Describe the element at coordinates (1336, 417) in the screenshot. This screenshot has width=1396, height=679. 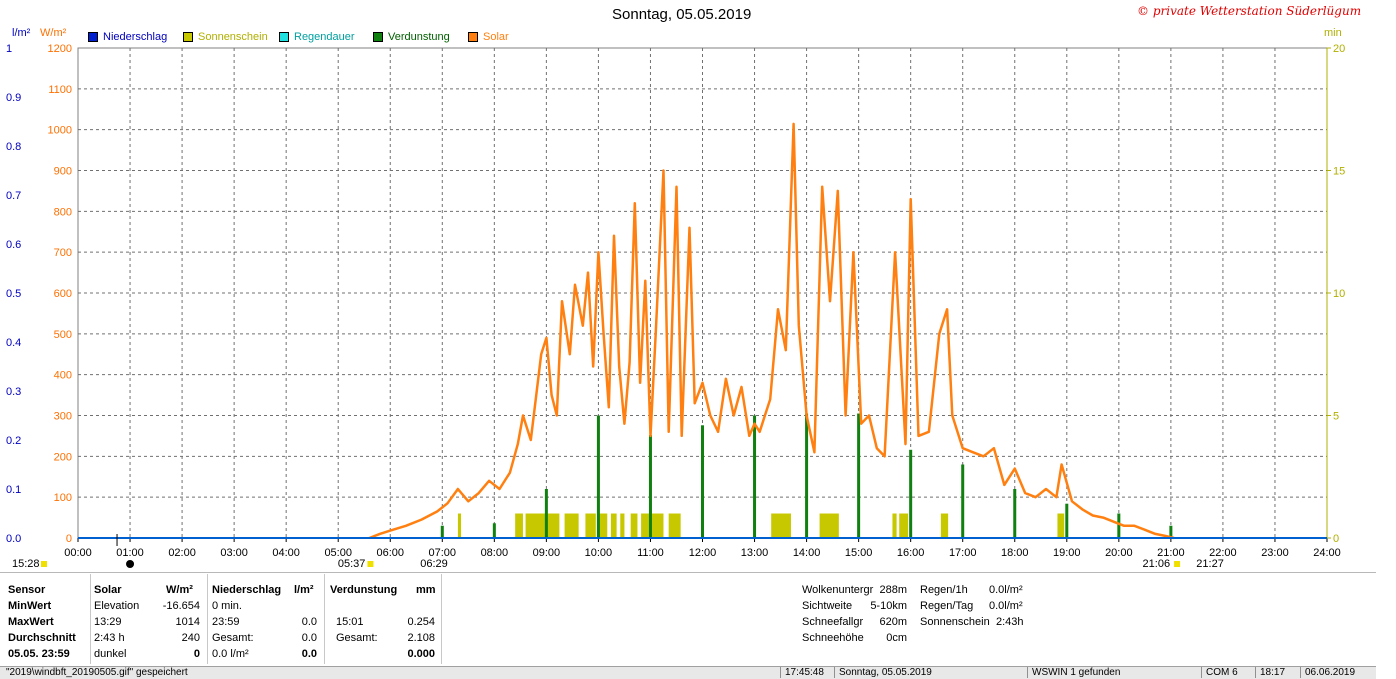
I see `y-min-tick-label: 5` at that location.